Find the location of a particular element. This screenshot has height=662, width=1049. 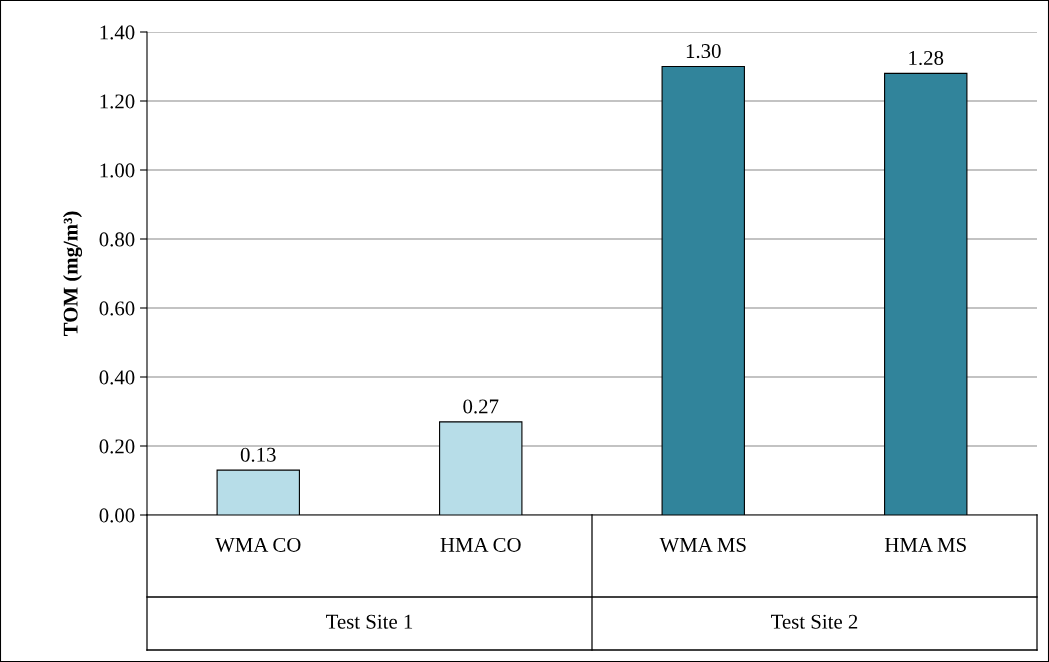

data-label: 0.13 is located at coordinates (258, 454).